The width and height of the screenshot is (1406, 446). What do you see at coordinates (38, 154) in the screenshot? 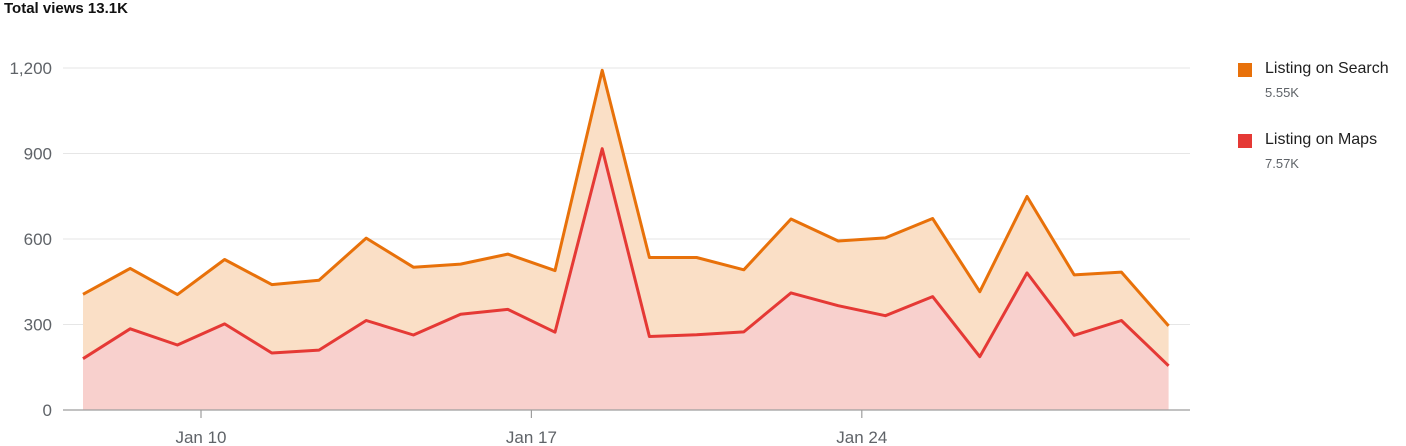
I see `y-tick-label: 900` at bounding box center [38, 154].